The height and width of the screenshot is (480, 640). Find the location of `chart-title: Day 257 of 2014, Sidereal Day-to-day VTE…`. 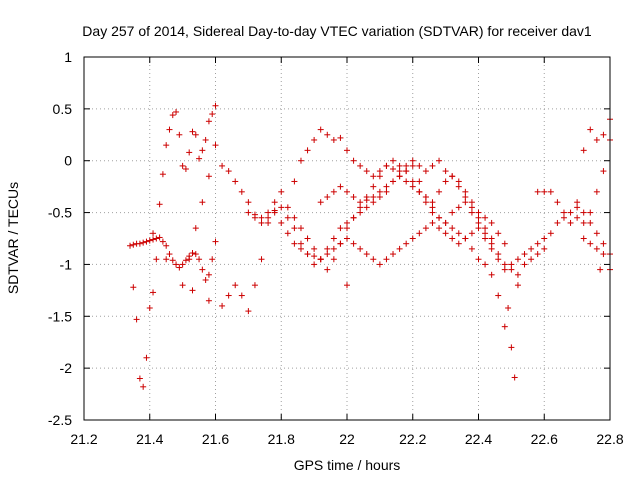

chart-title: Day 257 of 2014, Sidereal Day-to-day VTE… is located at coordinates (337, 31).